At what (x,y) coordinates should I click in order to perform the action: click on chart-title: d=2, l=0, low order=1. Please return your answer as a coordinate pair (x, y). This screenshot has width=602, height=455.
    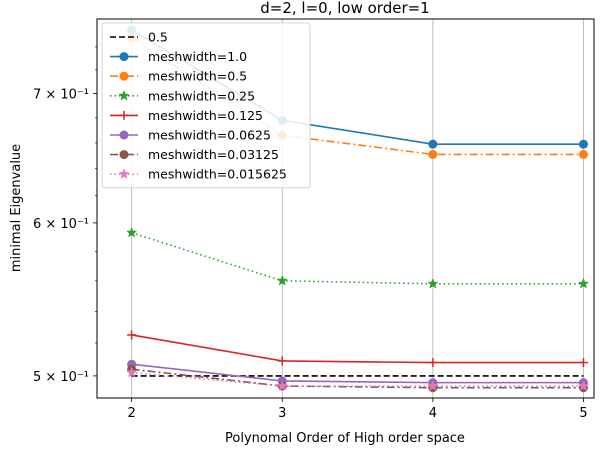
    Looking at the image, I should click on (344, 8).